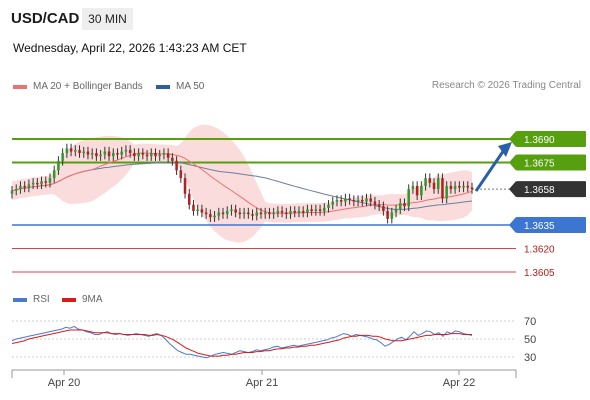  I want to click on ma20-line, so click(242, 183).